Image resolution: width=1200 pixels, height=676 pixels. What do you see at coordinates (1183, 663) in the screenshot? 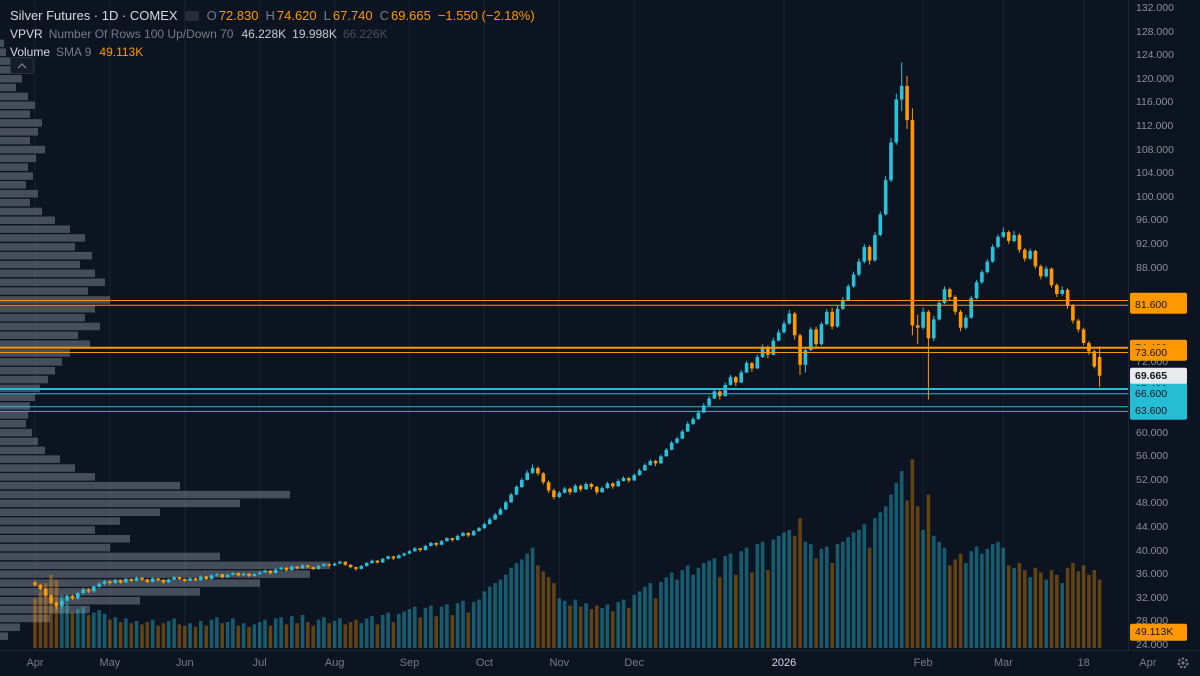
I see `settings-gear-icon` at bounding box center [1183, 663].